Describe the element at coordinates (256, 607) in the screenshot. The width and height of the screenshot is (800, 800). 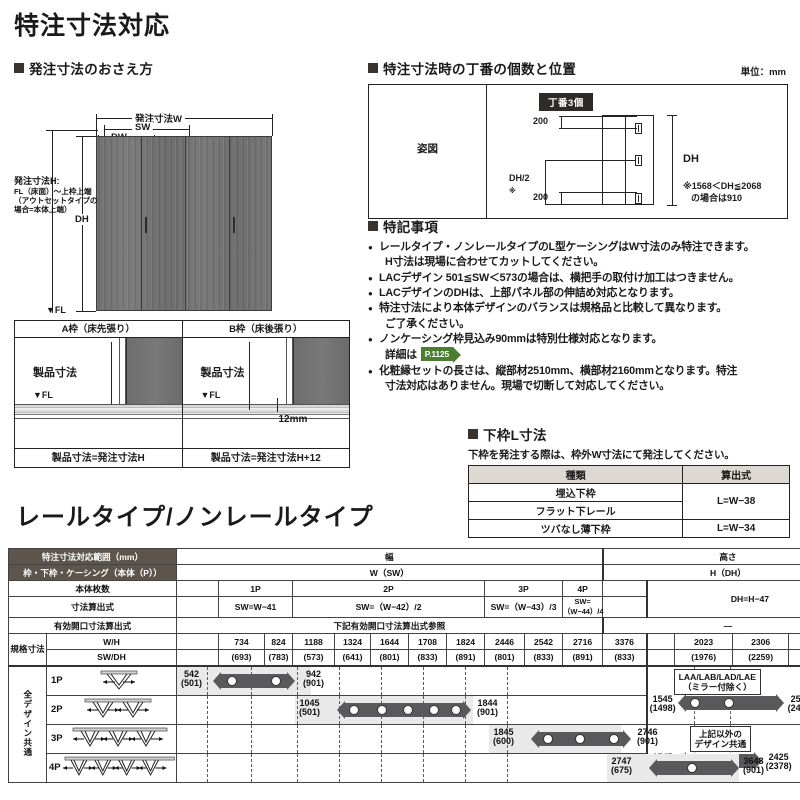
I see `width-formula-1p: SW=W−41` at that location.